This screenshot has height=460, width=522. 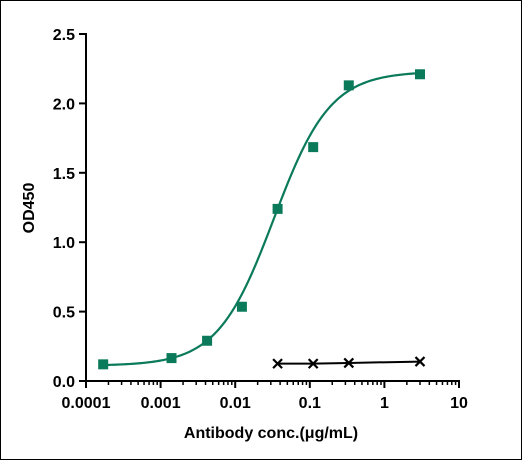 What do you see at coordinates (271, 433) in the screenshot?
I see `x-axis-label: Antibody conc.(μg/mL)` at bounding box center [271, 433].